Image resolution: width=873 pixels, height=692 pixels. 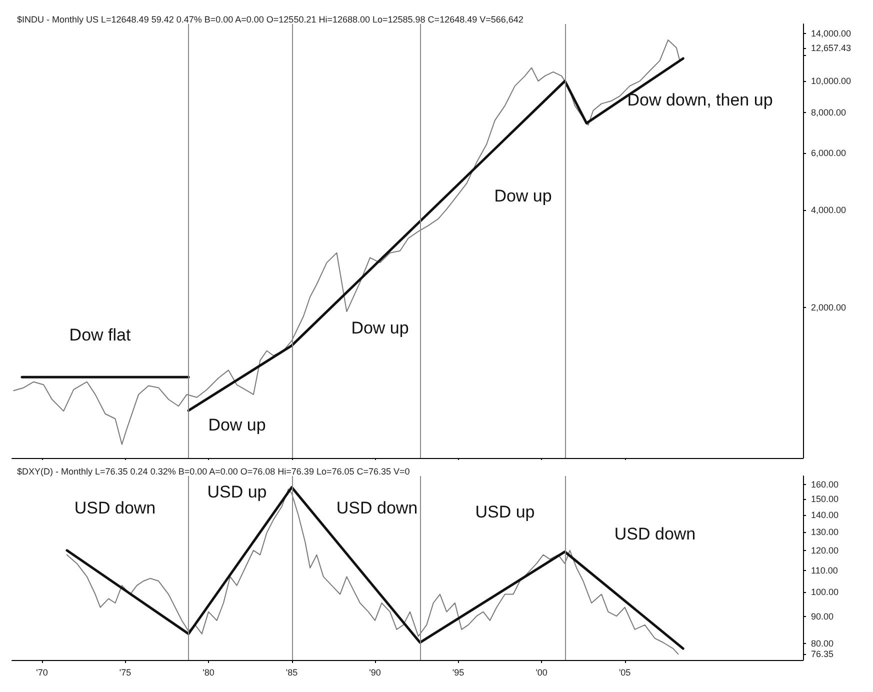 What do you see at coordinates (825, 592) in the screenshot?
I see `y-tick-label: 100.00` at bounding box center [825, 592].